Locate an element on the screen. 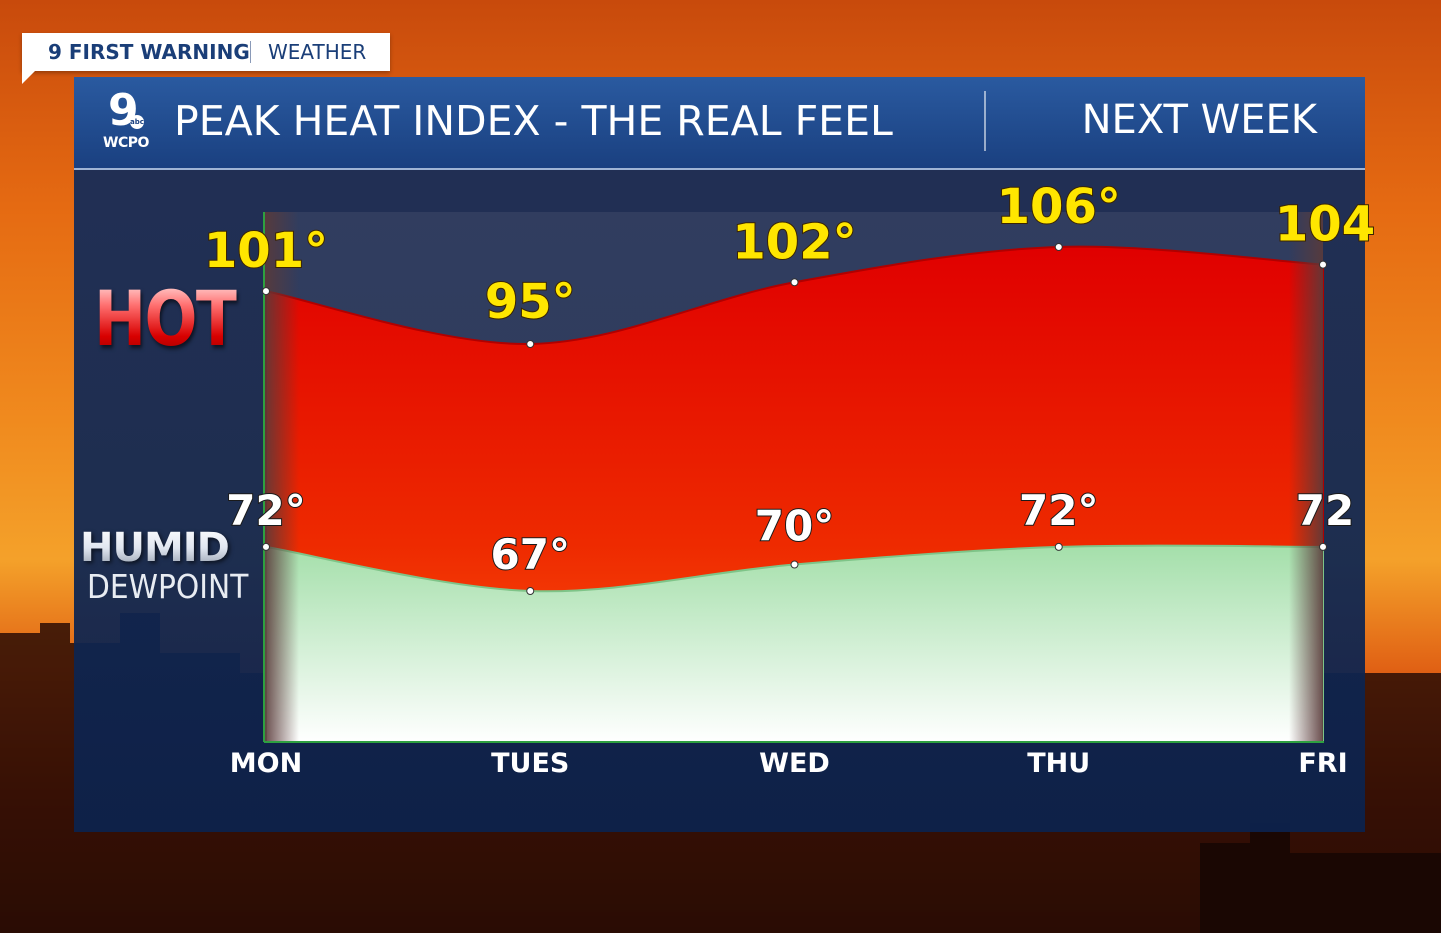 This screenshot has width=1441, height=933. plot-edge-right is located at coordinates (1306, 477).